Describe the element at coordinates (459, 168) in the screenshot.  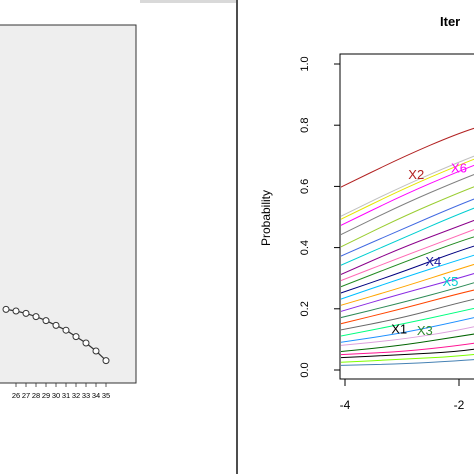
I see `right-annotation: X6` at that location.